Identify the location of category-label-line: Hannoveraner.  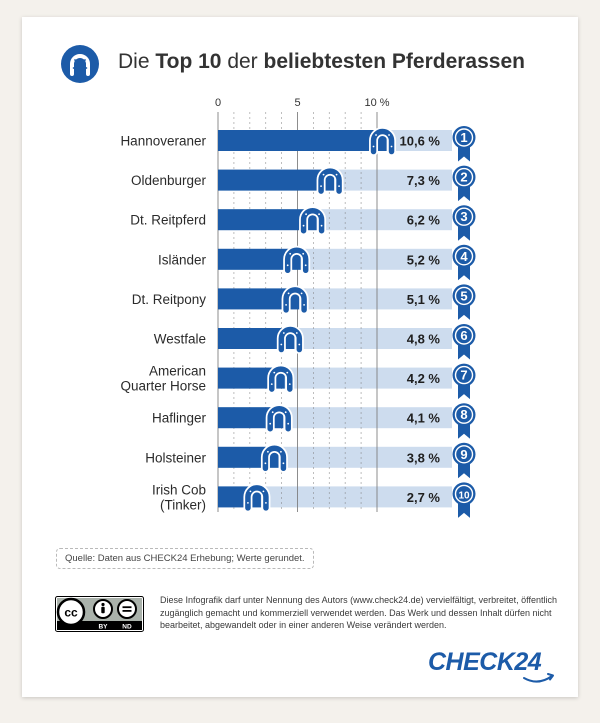
(163, 141).